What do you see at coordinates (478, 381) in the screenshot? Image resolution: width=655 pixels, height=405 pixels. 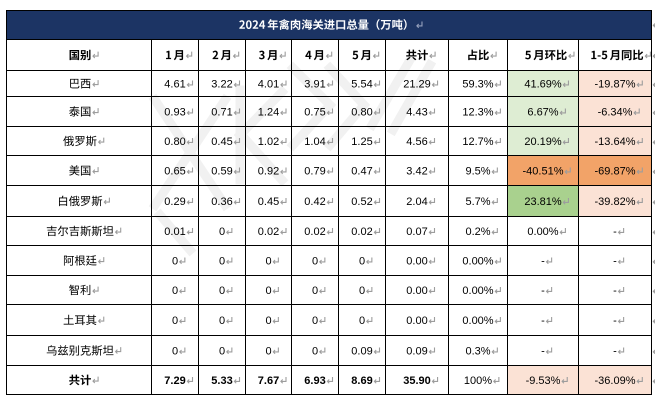 I see `svg-text: 100%` at bounding box center [478, 381].